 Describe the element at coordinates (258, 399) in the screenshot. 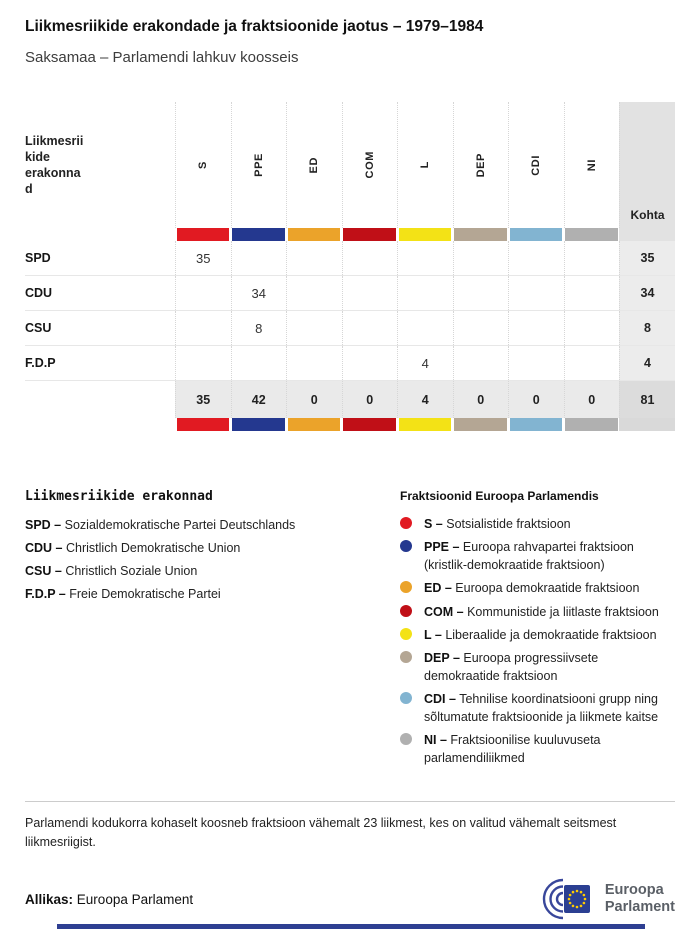

I see `total-cell: 42` at that location.